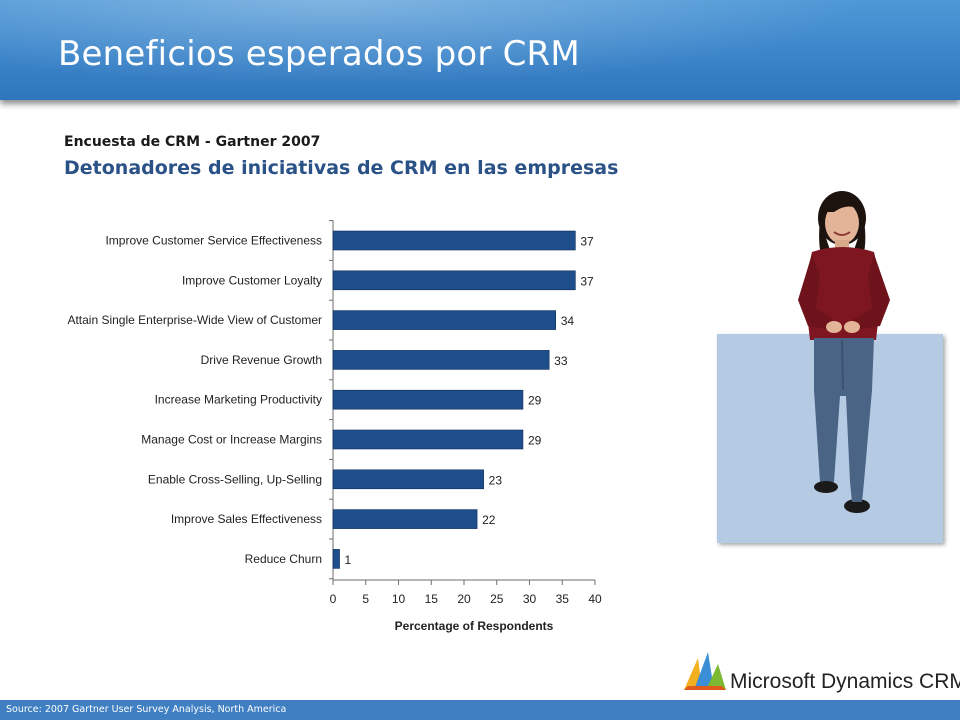 The image size is (960, 720). Describe the element at coordinates (568, 321) in the screenshot. I see `data-label: 34` at that location.